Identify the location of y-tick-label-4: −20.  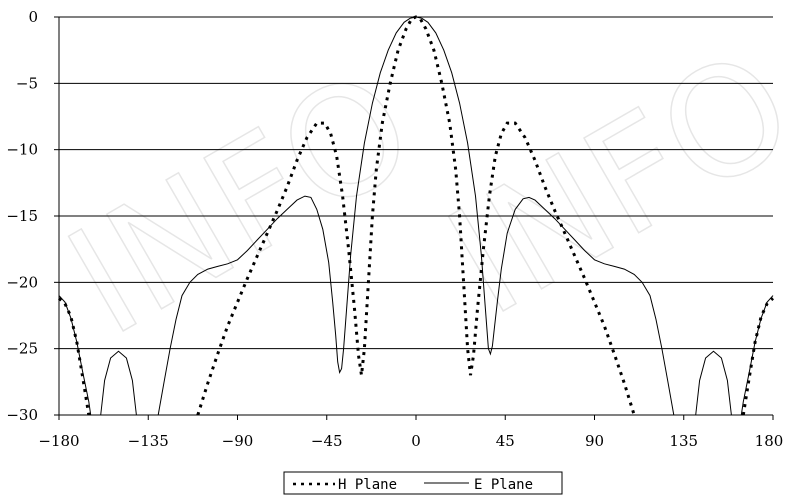
(22, 282).